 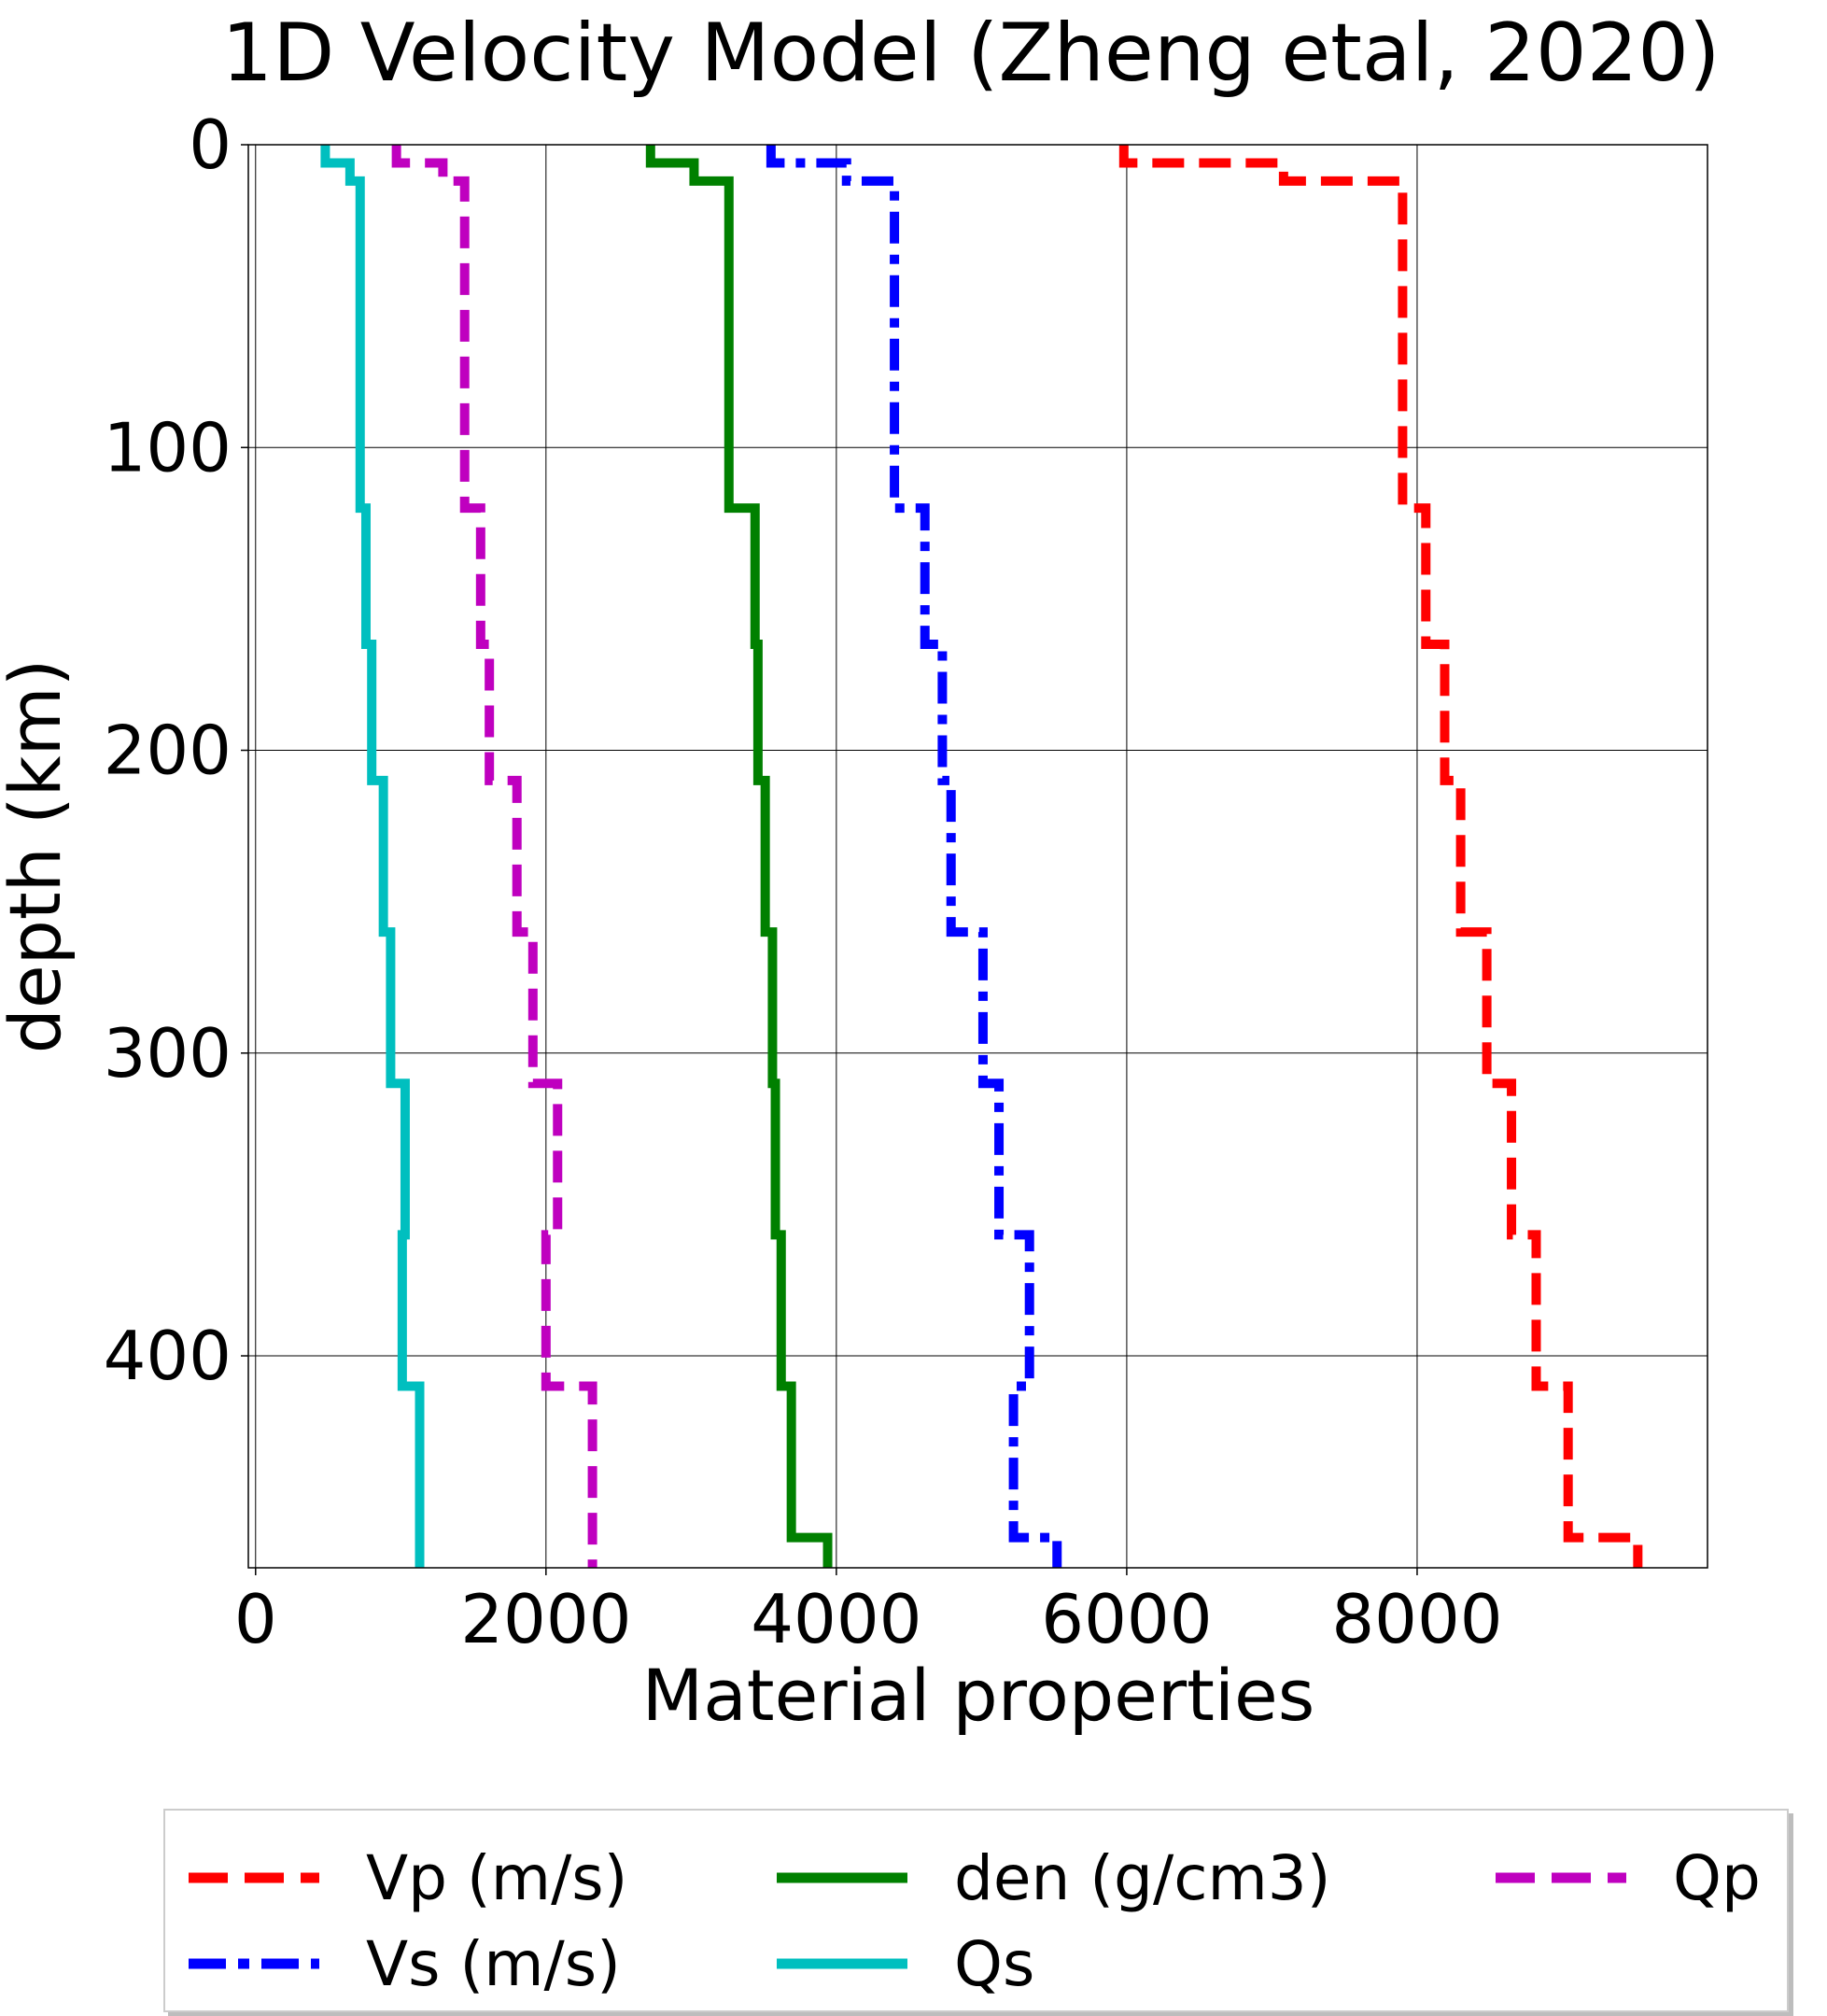 I want to click on y-tick-label: 200, so click(x=168, y=751).